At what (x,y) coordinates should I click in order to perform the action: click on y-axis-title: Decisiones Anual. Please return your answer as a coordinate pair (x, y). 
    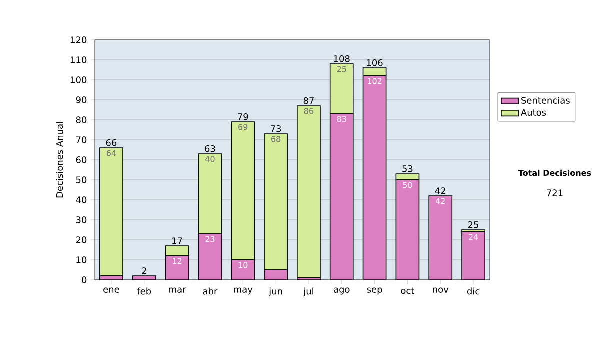
    Looking at the image, I should click on (60, 160).